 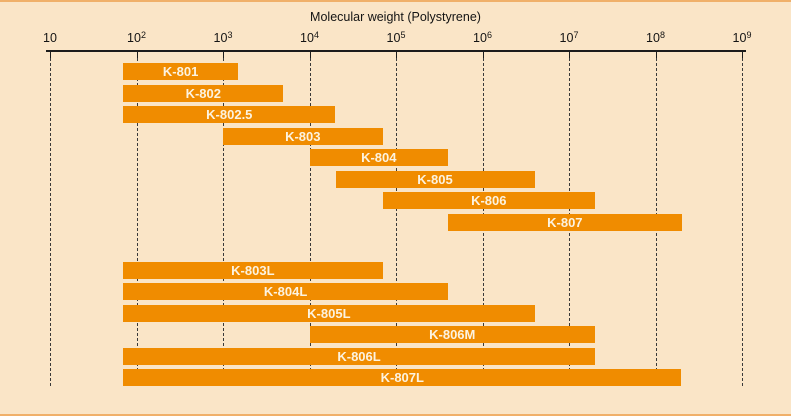 I want to click on bar-label: K-807, so click(x=565, y=222).